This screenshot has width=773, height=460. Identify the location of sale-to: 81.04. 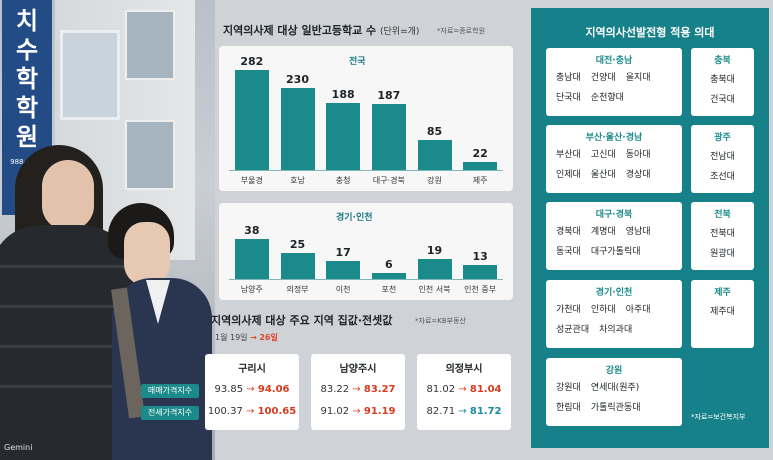
(485, 389).